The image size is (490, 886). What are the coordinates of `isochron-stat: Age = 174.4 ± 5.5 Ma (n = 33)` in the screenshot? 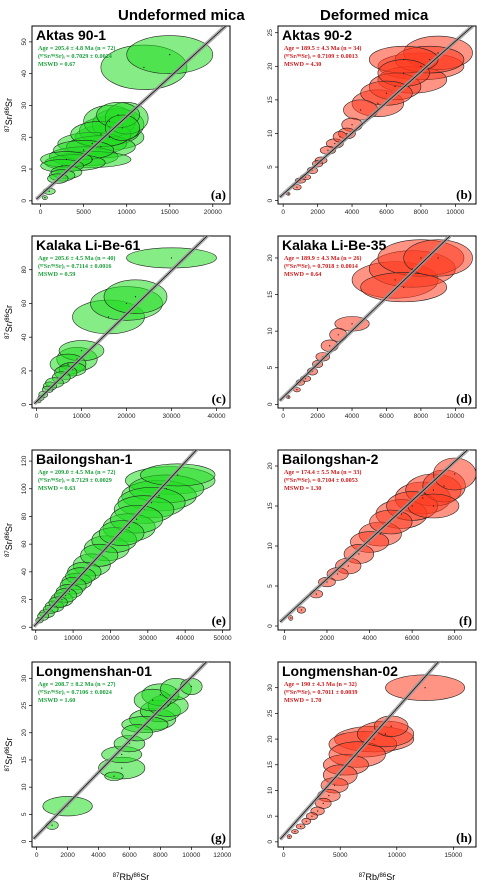 It's located at (322, 472).